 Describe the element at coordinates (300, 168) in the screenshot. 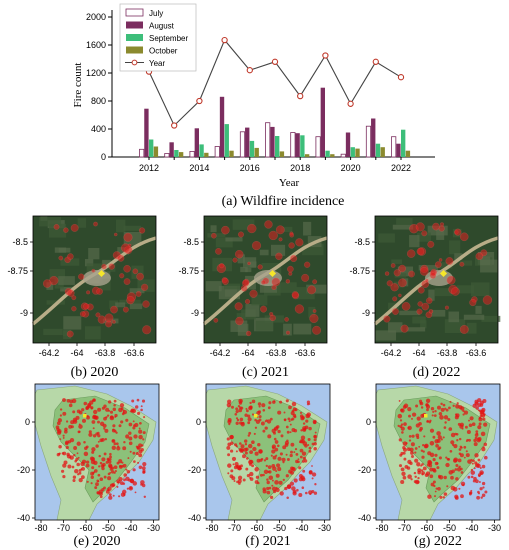

I see `x-tick-label: 2018` at that location.